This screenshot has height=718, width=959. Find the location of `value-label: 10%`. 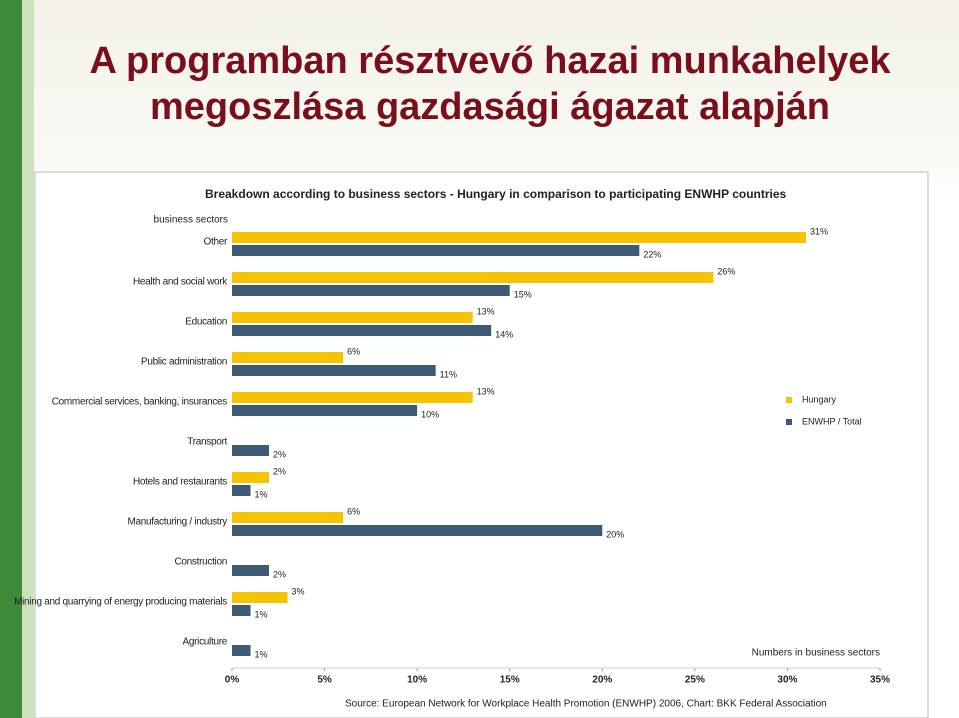

value-label: 10% is located at coordinates (430, 414).